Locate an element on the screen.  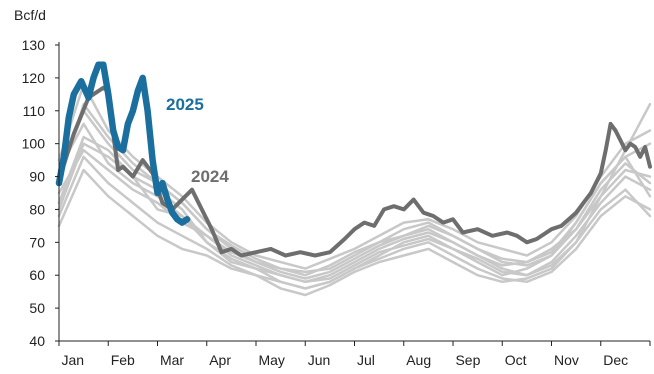
y-tick-label: 70 is located at coordinates (37, 242).